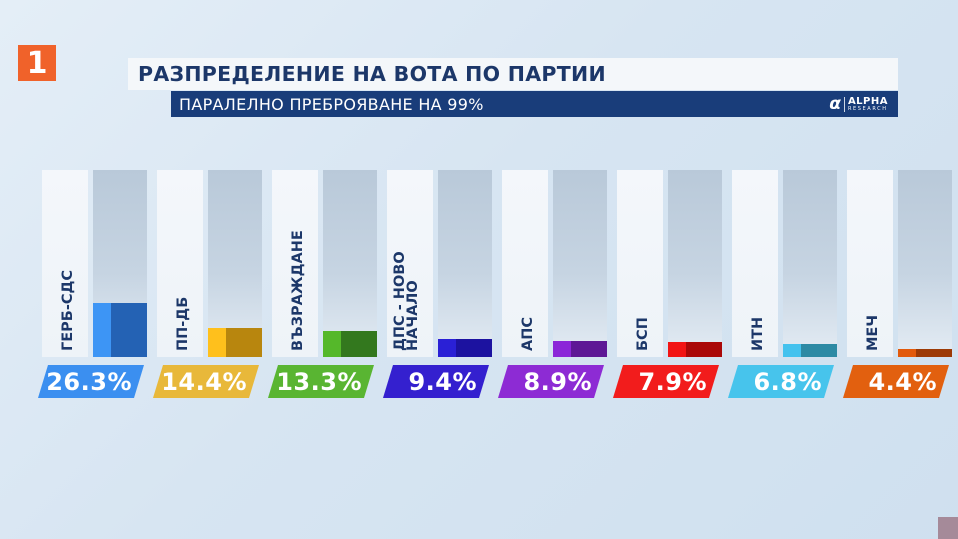 This screenshot has height=539, width=958. Describe the element at coordinates (372, 74) in the screenshot. I see `chart-title: РАЗПРЕДЕЛЕНИЕ НА ВОТА ПО ПАРТИИ` at that location.